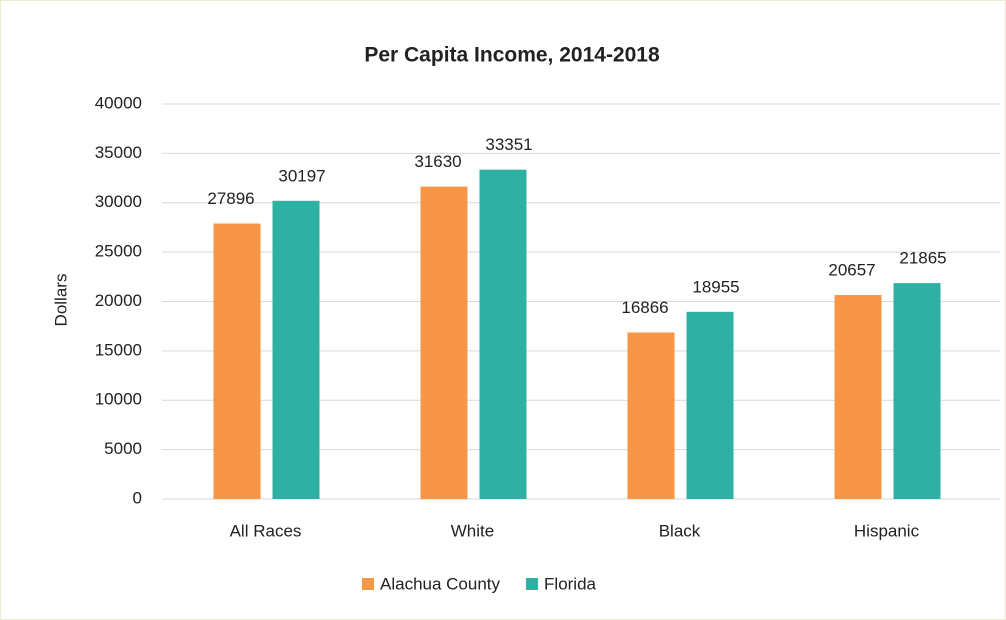  What do you see at coordinates (472, 530) in the screenshot?
I see `x-tick-label: White` at bounding box center [472, 530].